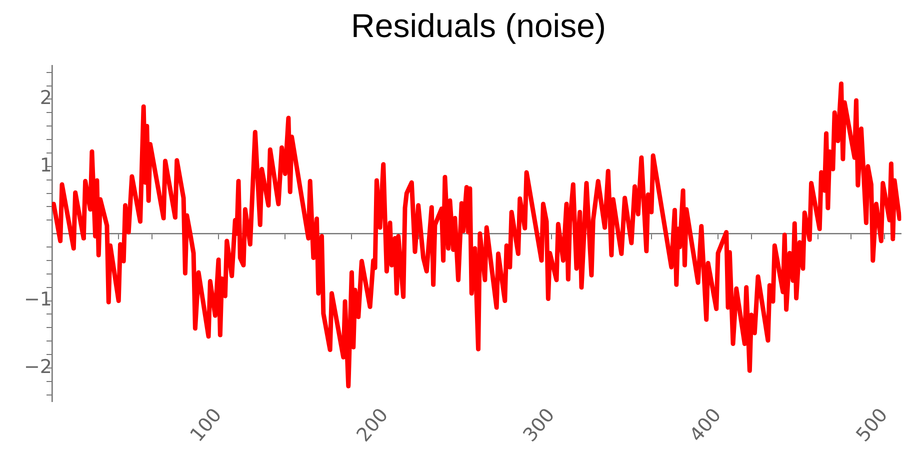 The width and height of the screenshot is (905, 452). Describe the element at coordinates (705, 425) in the screenshot. I see `x-tick-label: 400` at that location.